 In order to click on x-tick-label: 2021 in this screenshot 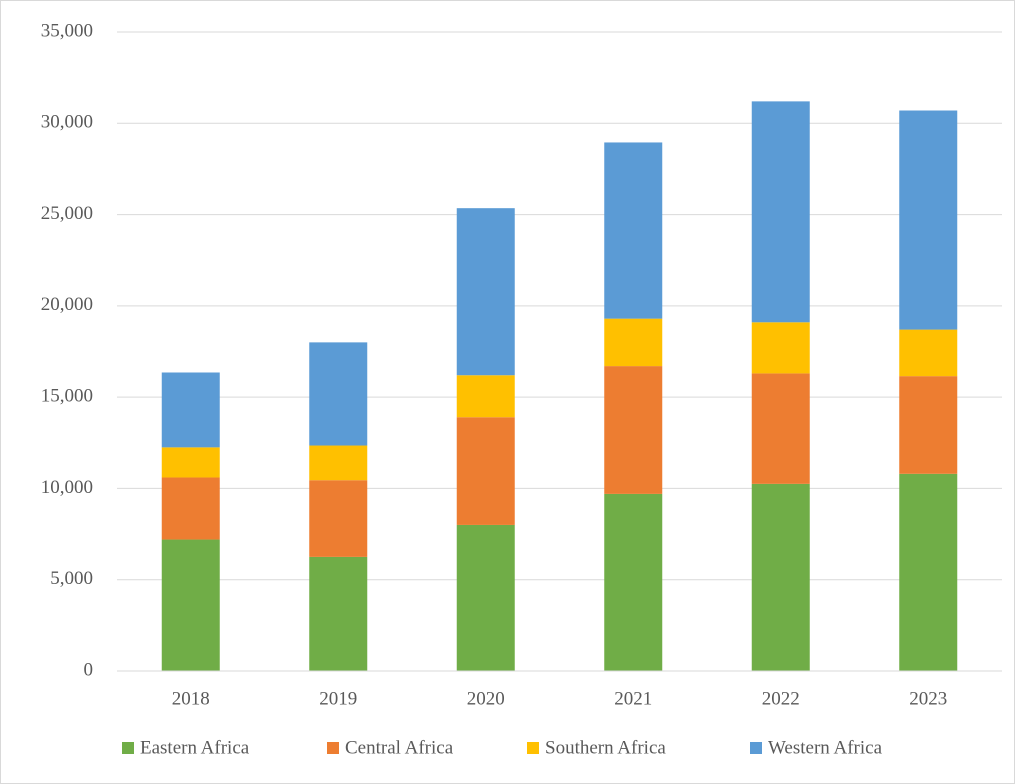, I will do `click(633, 698)`.